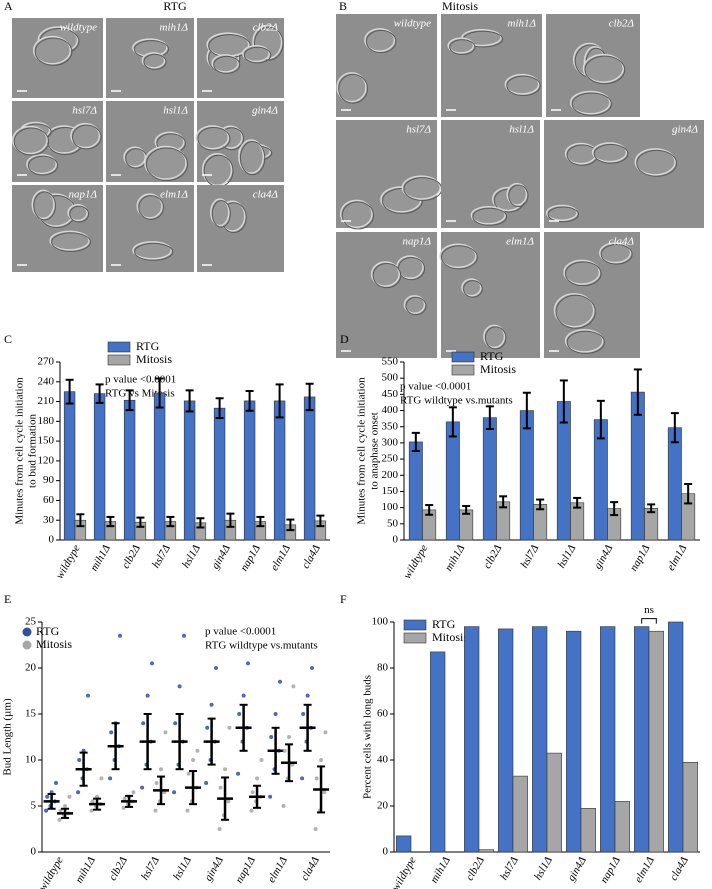 This screenshot has width=712, height=889. Describe the element at coordinates (175, 6) in the screenshot. I see `panel-title: RTG` at that location.